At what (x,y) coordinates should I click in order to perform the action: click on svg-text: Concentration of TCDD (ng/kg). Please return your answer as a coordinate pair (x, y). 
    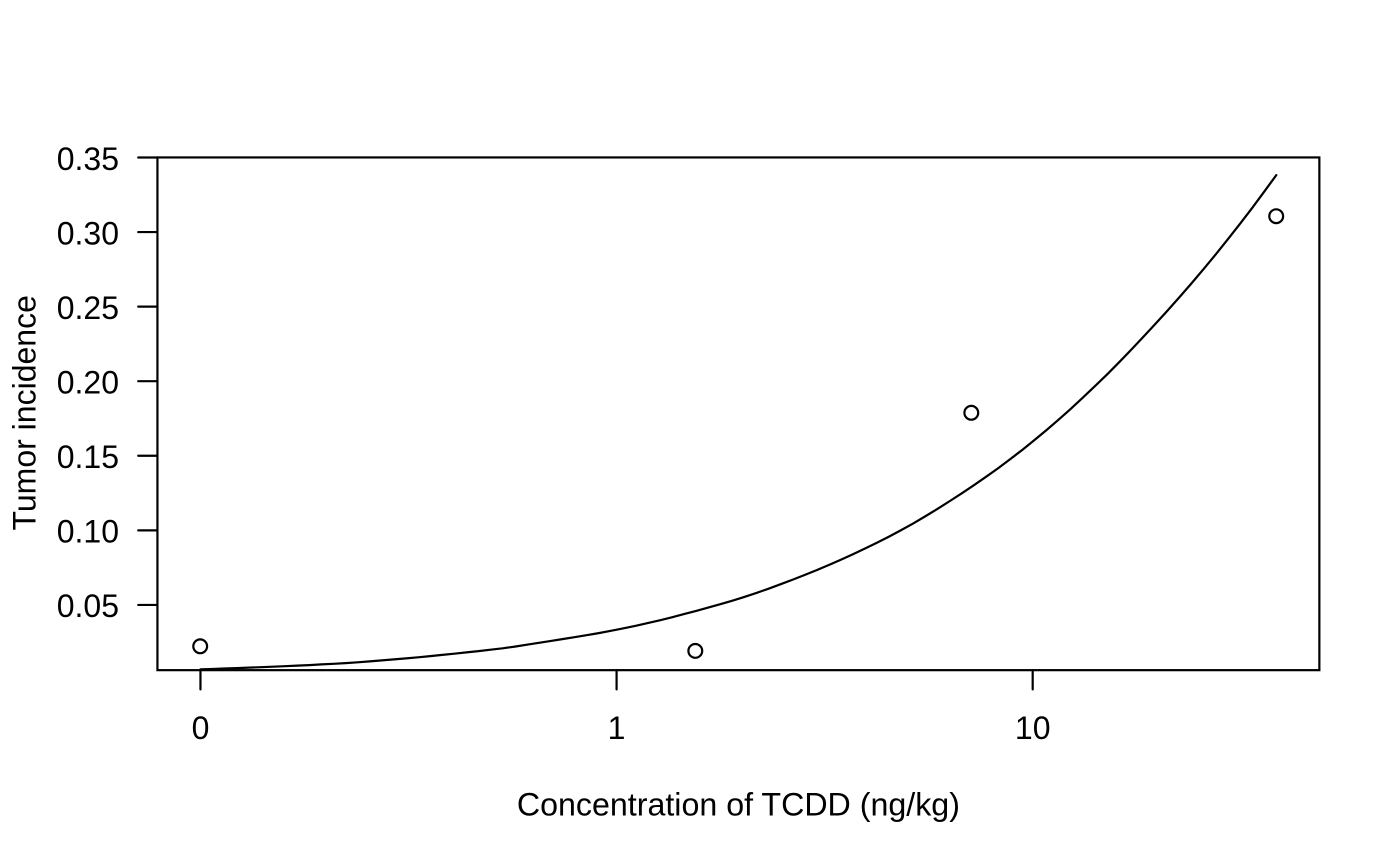
    Looking at the image, I should click on (738, 805).